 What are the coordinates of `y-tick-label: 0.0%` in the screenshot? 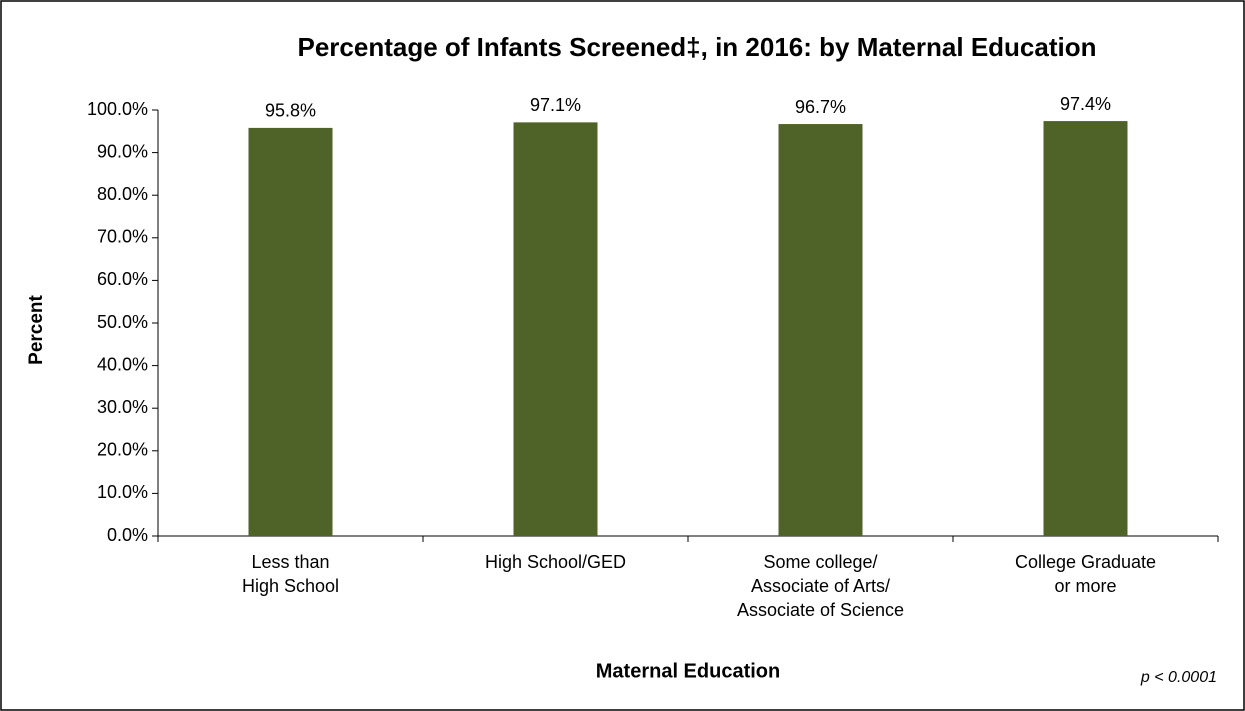 It's located at (127, 535).